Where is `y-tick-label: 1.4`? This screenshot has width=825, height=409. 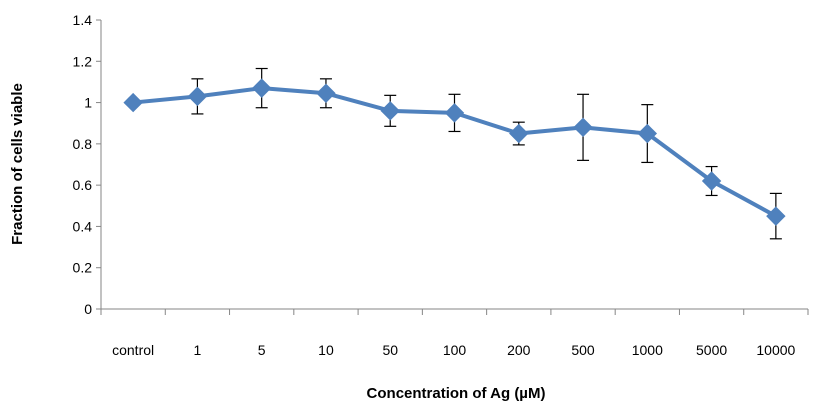
y-tick-label: 1.4 is located at coordinates (83, 20).